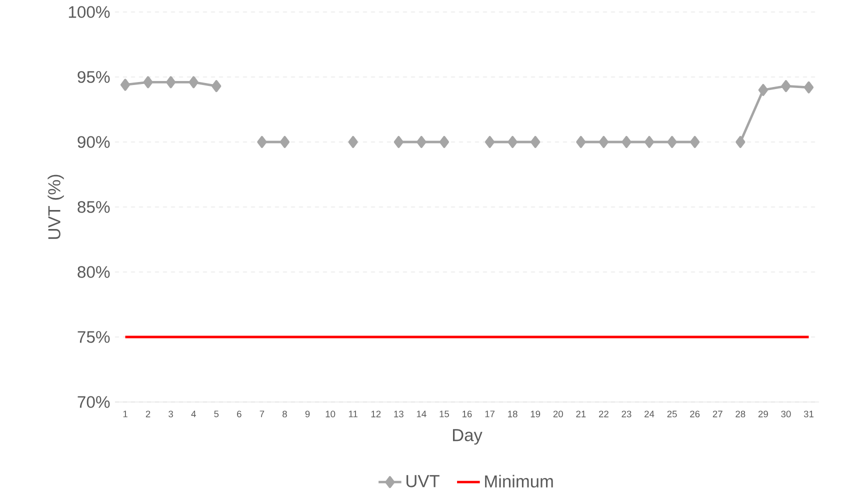 This screenshot has width=842, height=501. Describe the element at coordinates (513, 414) in the screenshot. I see `x-tick-label: 18` at that location.